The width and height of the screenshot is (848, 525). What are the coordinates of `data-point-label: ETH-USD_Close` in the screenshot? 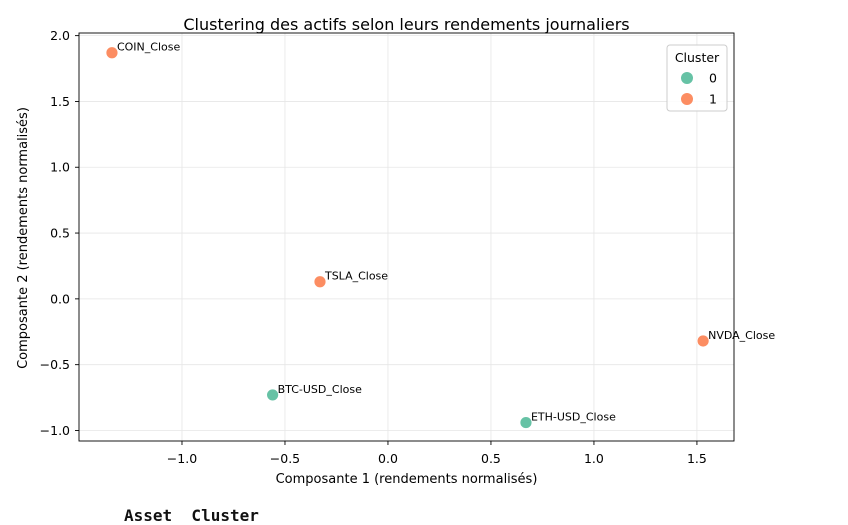 It's located at (573, 417).